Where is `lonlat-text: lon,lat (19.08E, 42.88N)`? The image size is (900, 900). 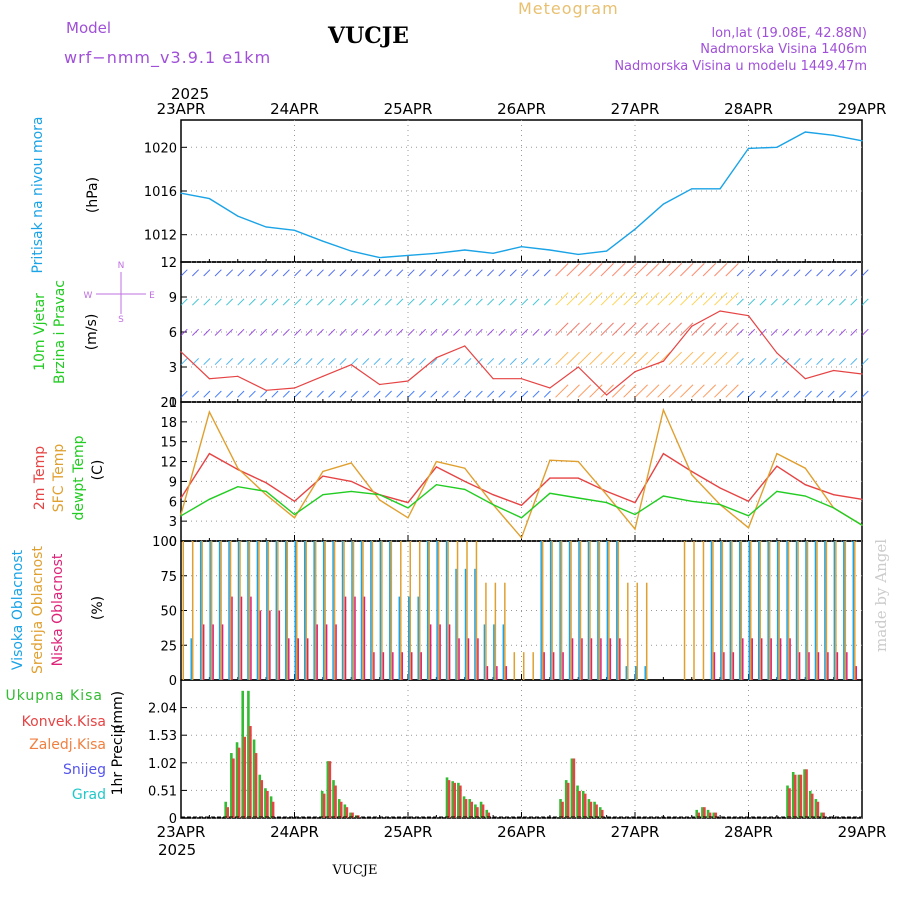 lonlat-text: lon,lat (19.08E, 42.88N) is located at coordinates (789, 33).